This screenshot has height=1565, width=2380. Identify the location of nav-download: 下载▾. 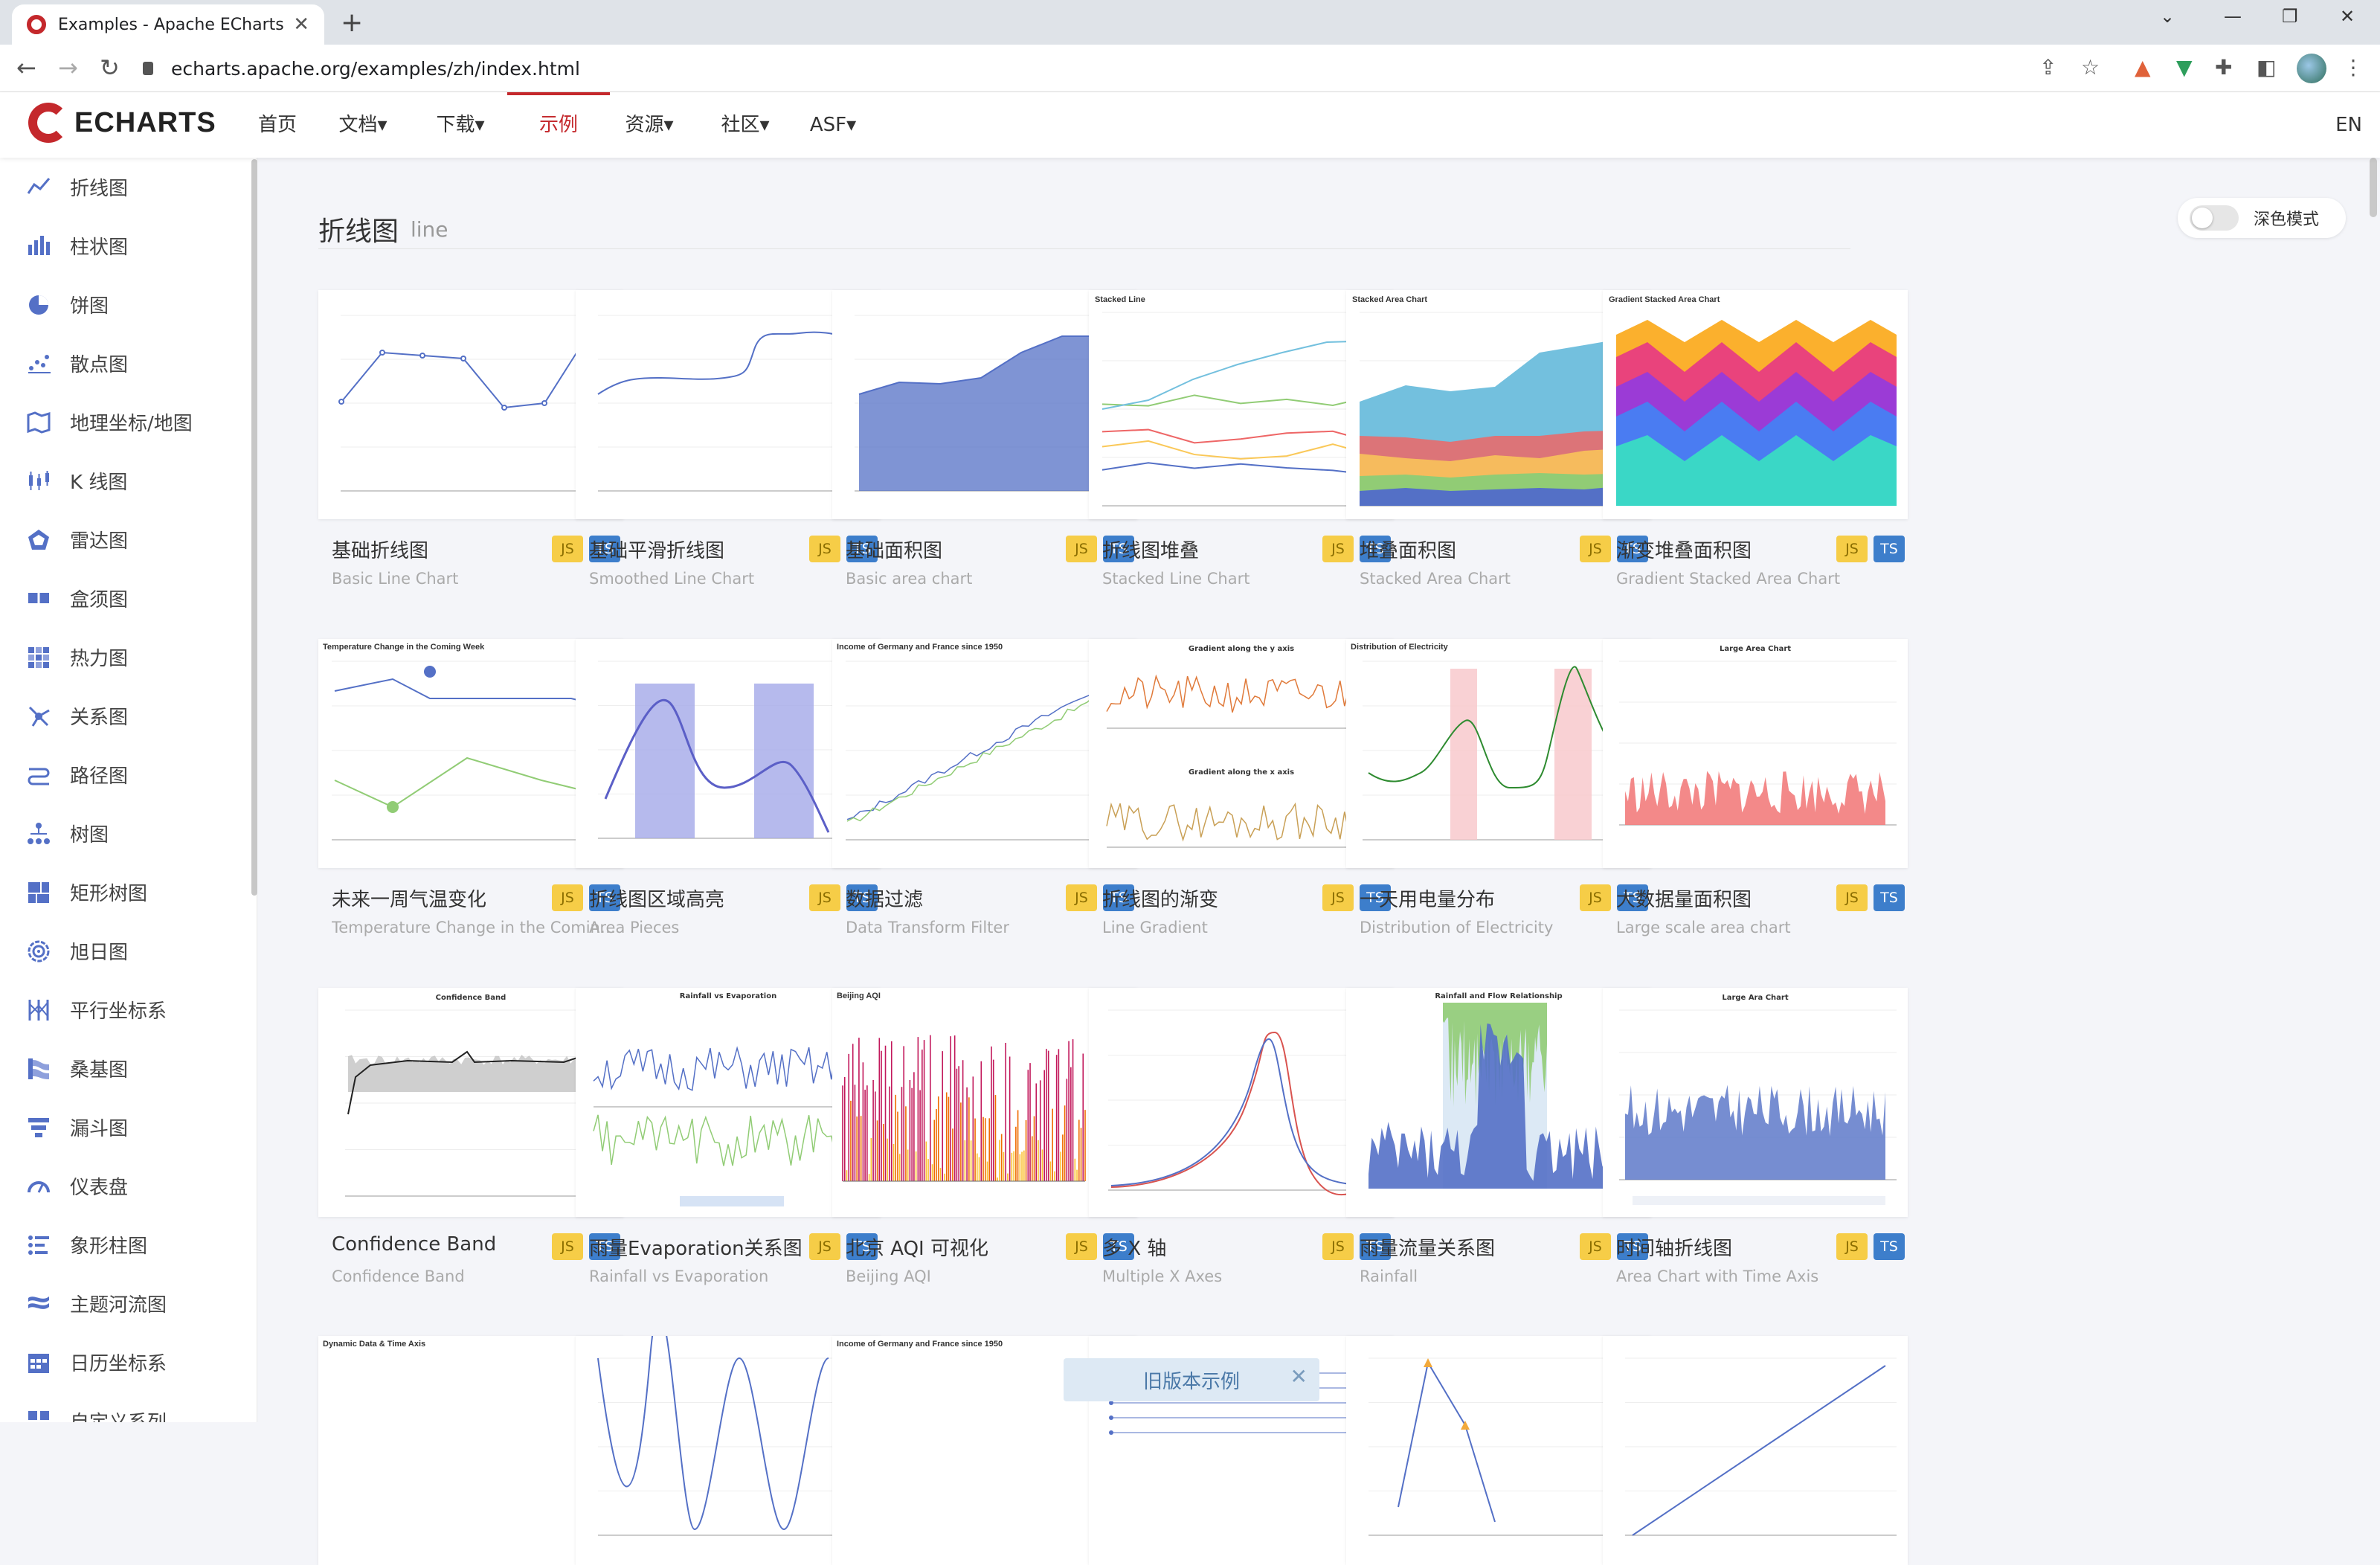
(460, 125).